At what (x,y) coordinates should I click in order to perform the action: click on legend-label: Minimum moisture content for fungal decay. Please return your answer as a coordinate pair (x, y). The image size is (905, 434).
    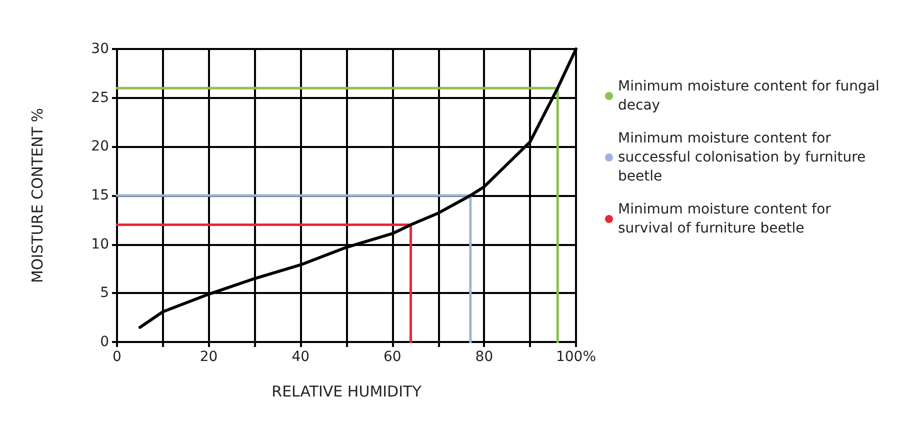
    Looking at the image, I should click on (751, 96).